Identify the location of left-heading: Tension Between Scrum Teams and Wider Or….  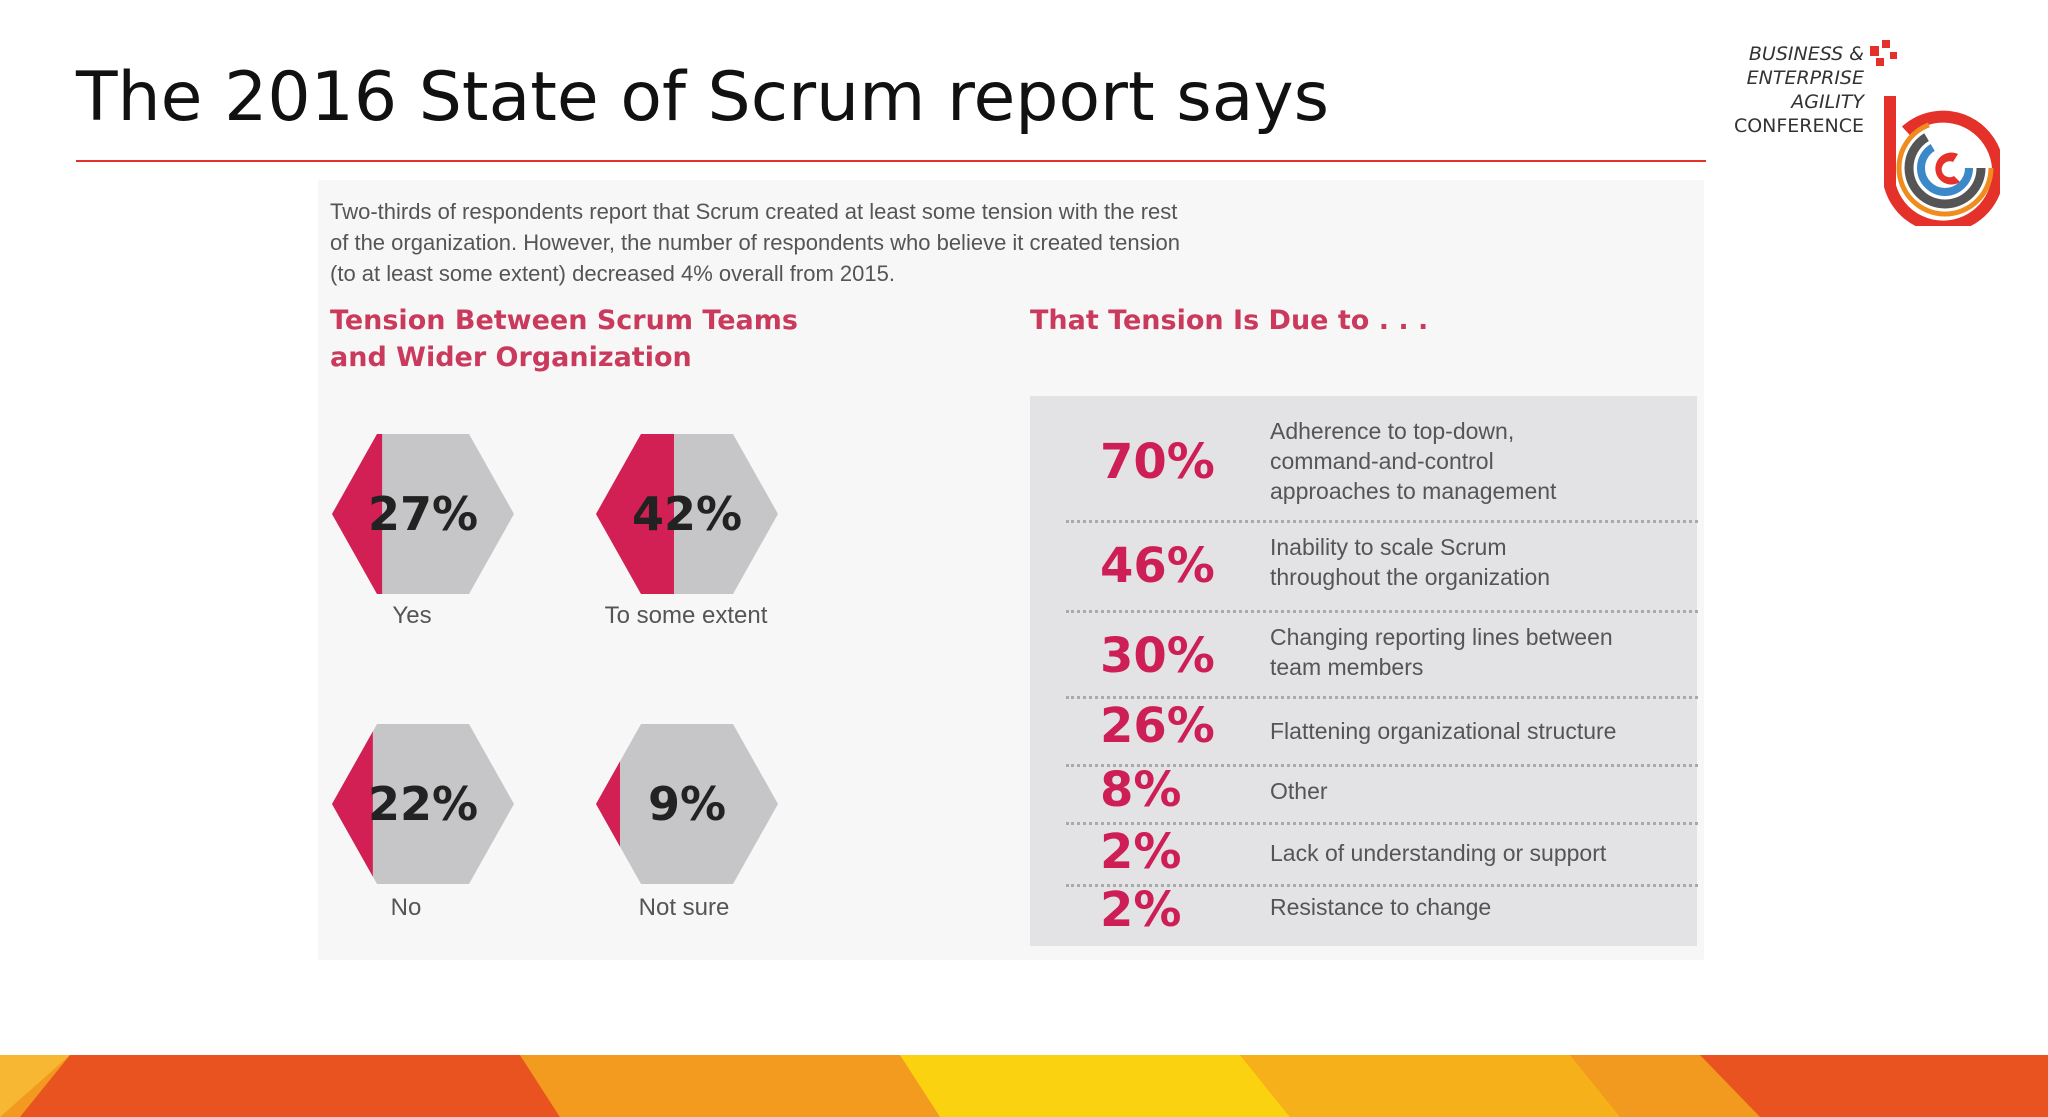
(564, 339).